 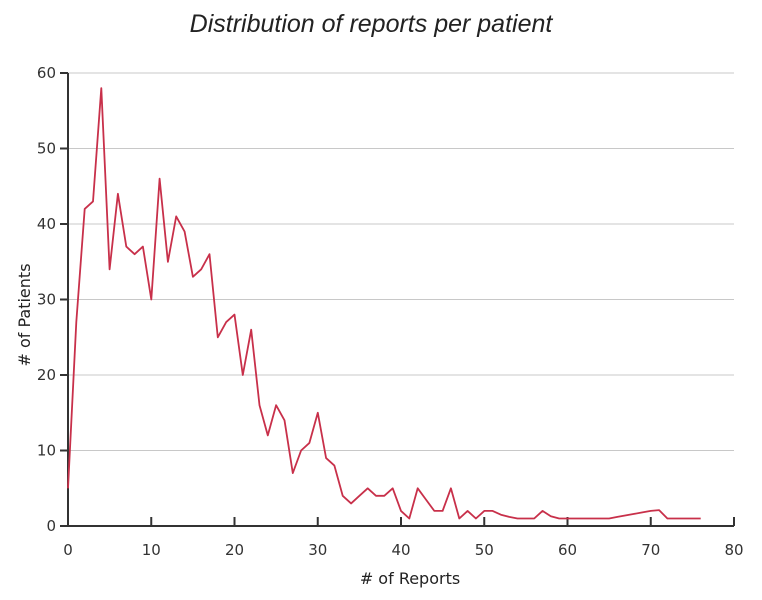 What do you see at coordinates (151, 550) in the screenshot?
I see `x-tick-label-10: 10` at bounding box center [151, 550].